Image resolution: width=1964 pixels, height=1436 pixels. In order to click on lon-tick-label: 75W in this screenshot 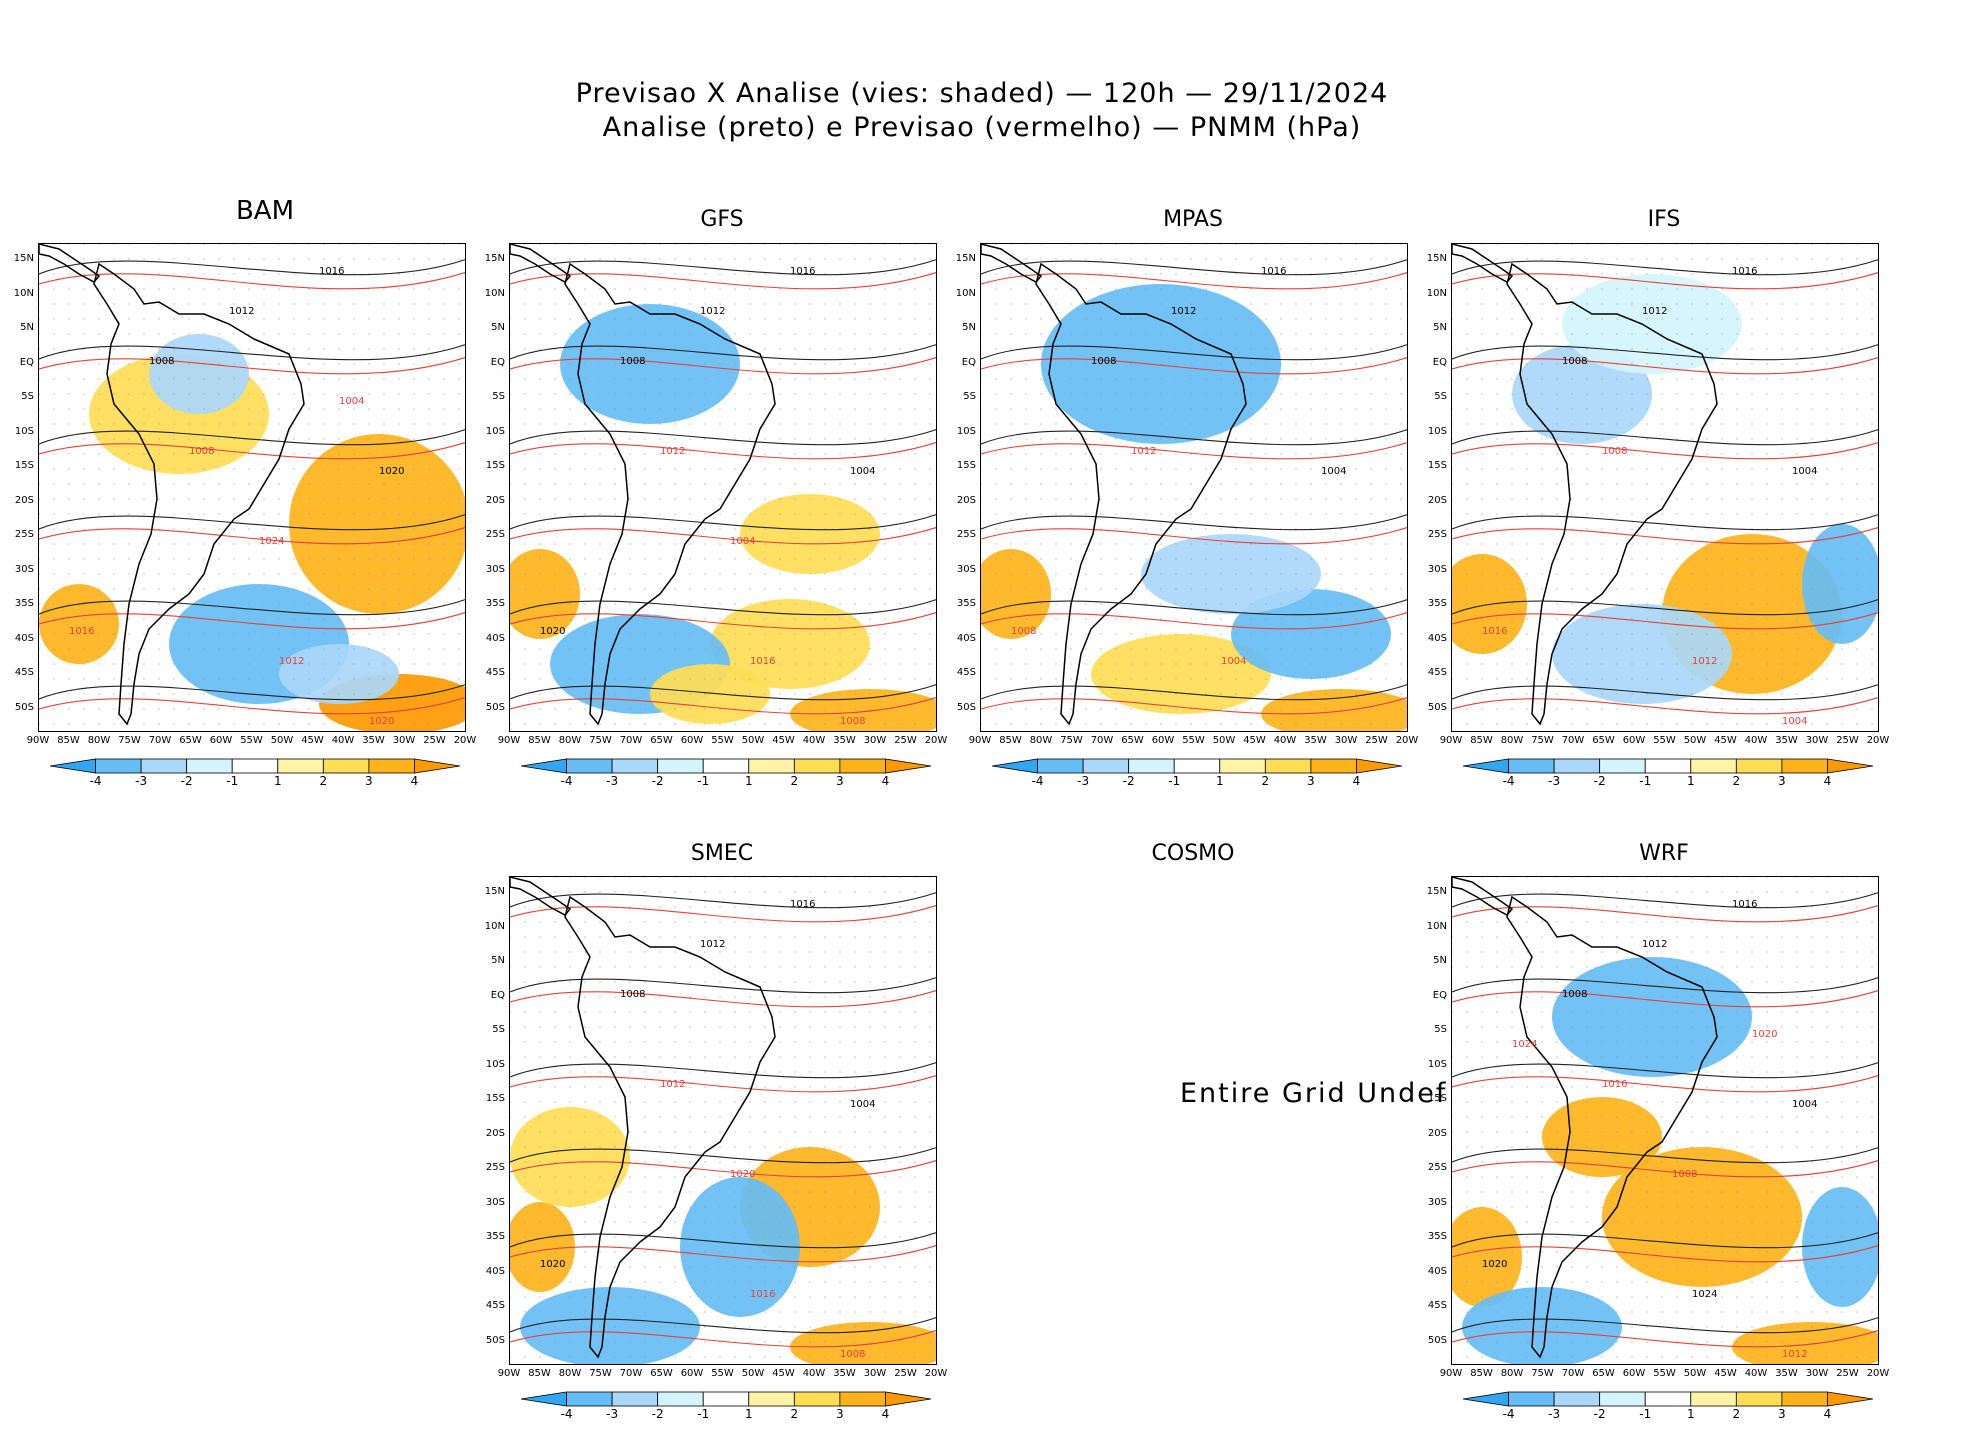, I will do `click(600, 1373)`.